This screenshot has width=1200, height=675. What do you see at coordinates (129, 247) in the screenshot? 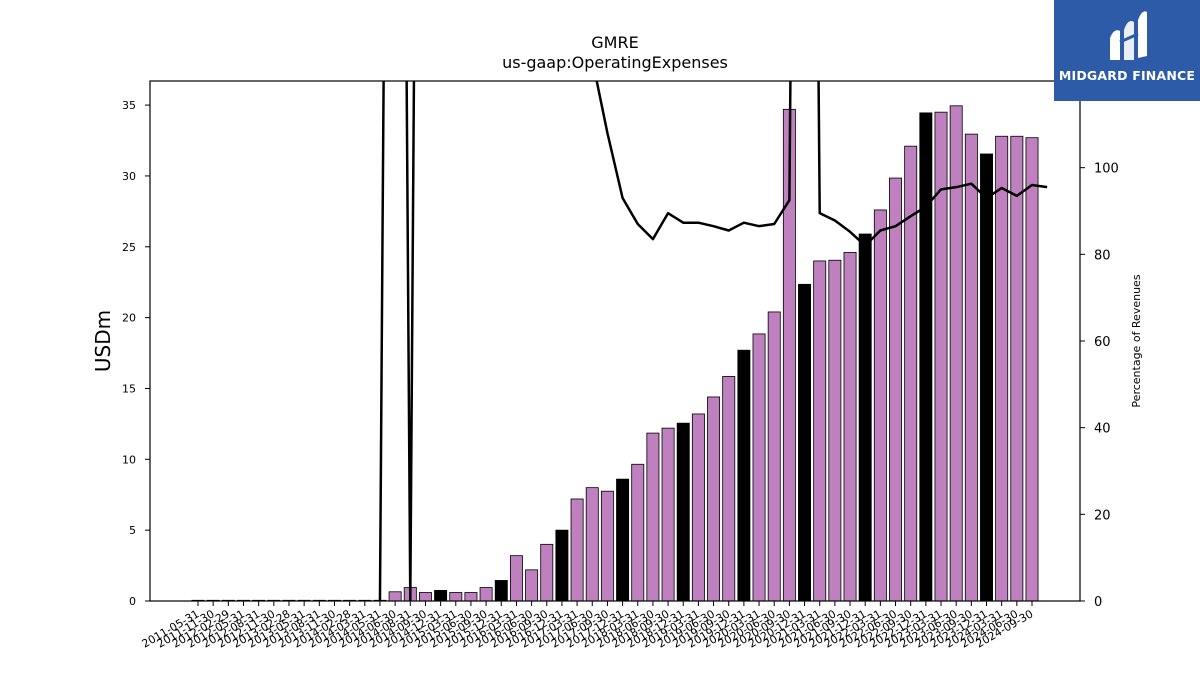
I see `y-tick-label: 25` at bounding box center [129, 247].